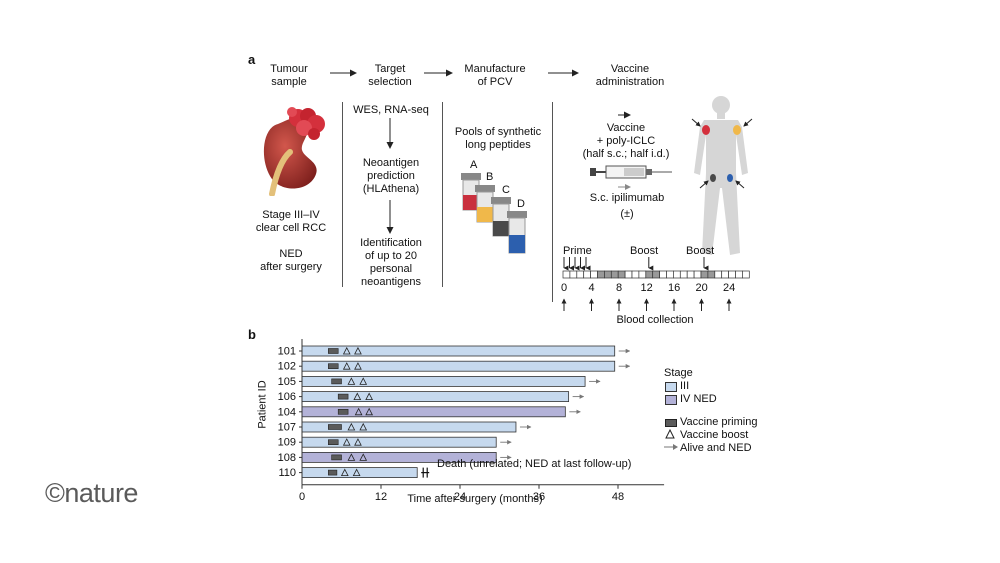 The width and height of the screenshot is (1000, 563). What do you see at coordinates (287, 367) in the screenshot?
I see `patient-id-label: 102` at bounding box center [287, 367].